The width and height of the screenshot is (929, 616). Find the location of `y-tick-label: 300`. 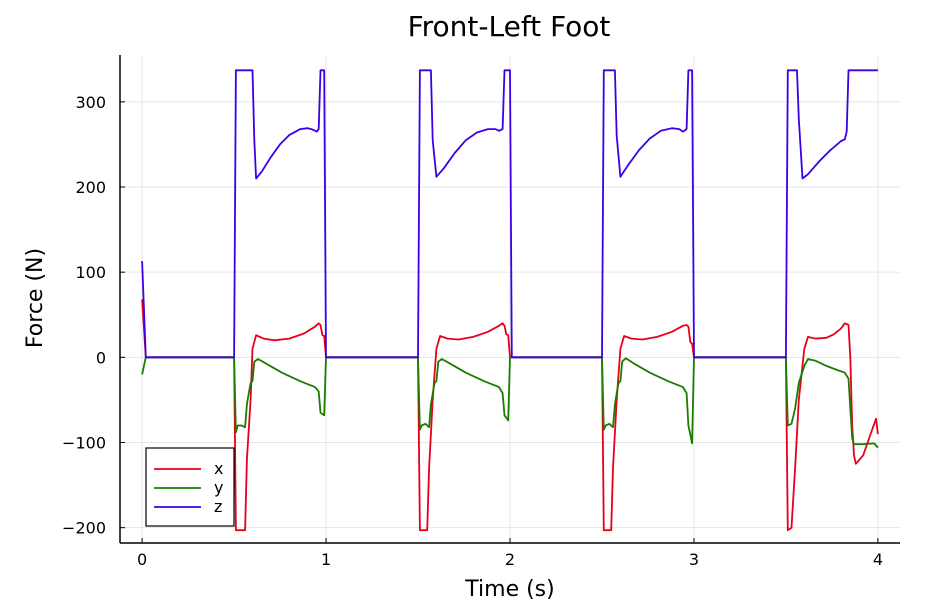

y-tick-label: 300 is located at coordinates (90, 102).